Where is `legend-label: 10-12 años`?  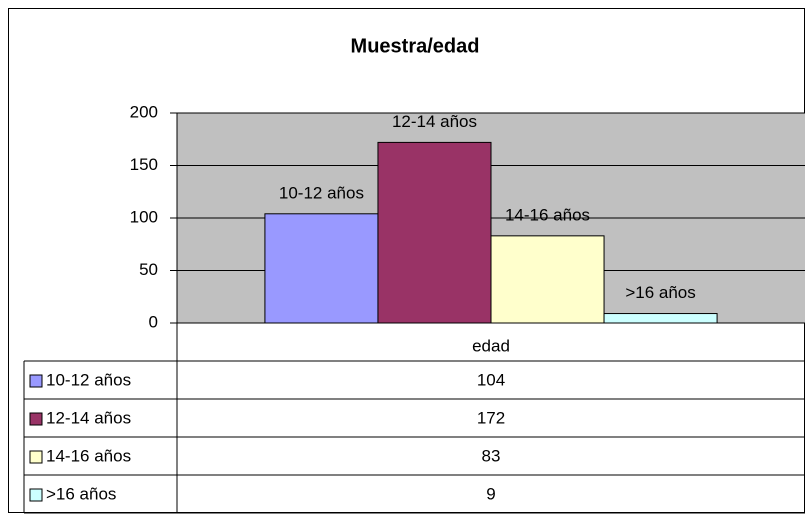 legend-label: 10-12 años is located at coordinates (88, 379).